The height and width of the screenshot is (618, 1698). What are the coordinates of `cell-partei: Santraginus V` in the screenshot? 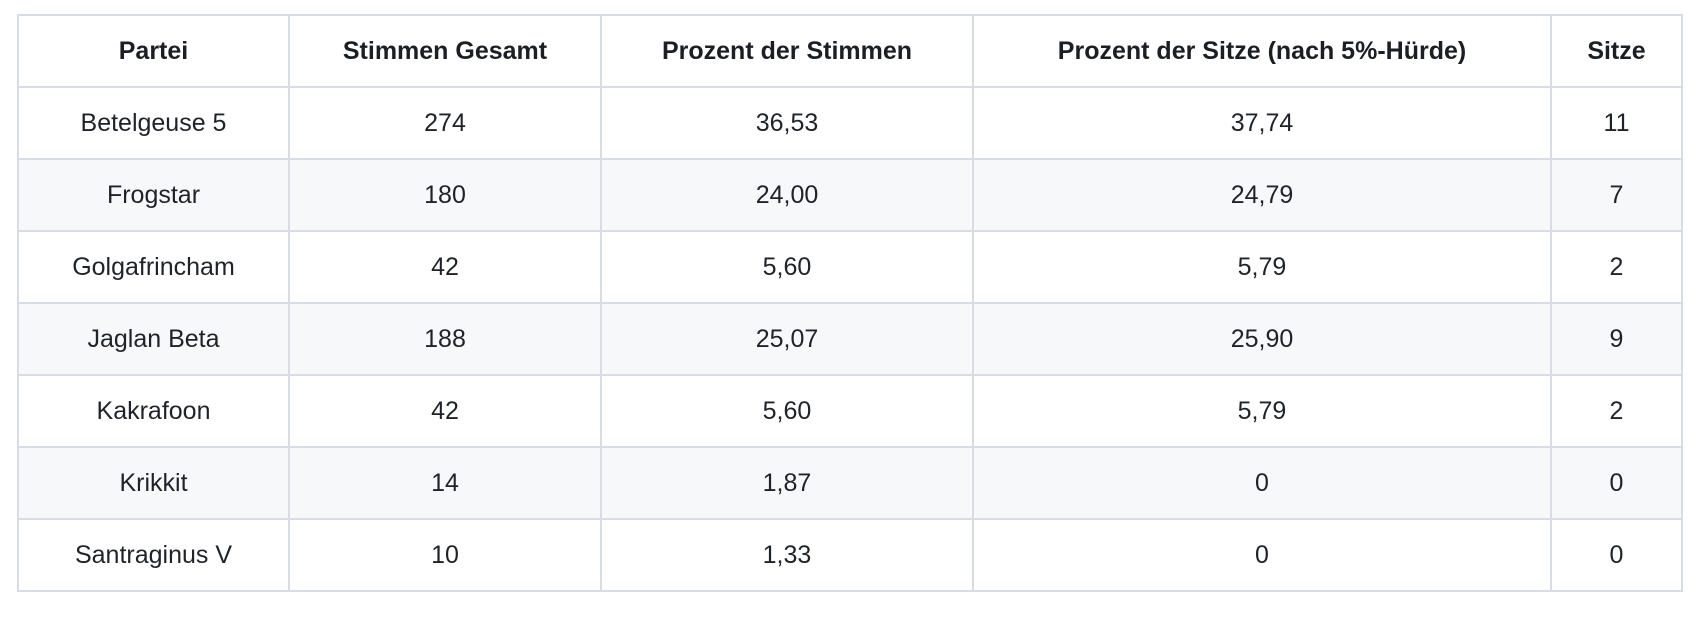 It's located at (153, 555).